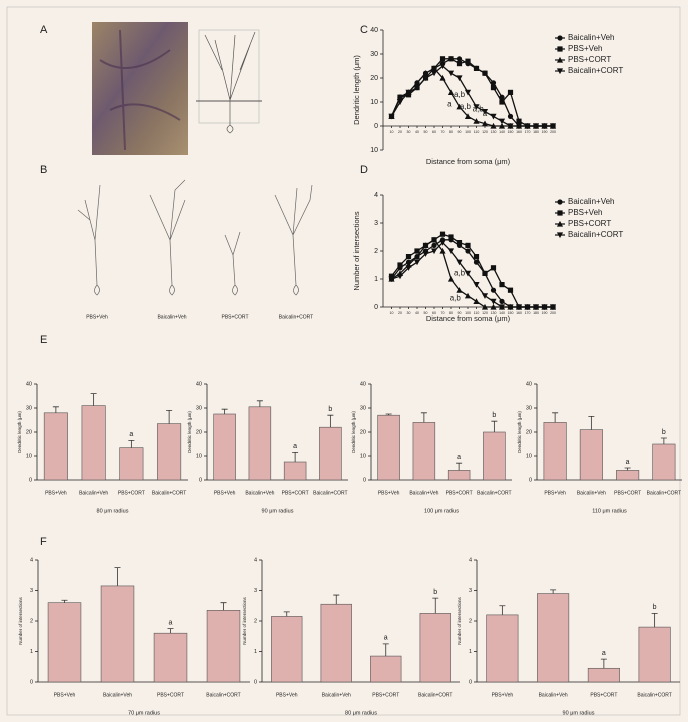 Image resolution: width=688 pixels, height=722 pixels. Describe the element at coordinates (259, 493) in the screenshot. I see `x-tick-label: Baicalin+Veh` at that location.